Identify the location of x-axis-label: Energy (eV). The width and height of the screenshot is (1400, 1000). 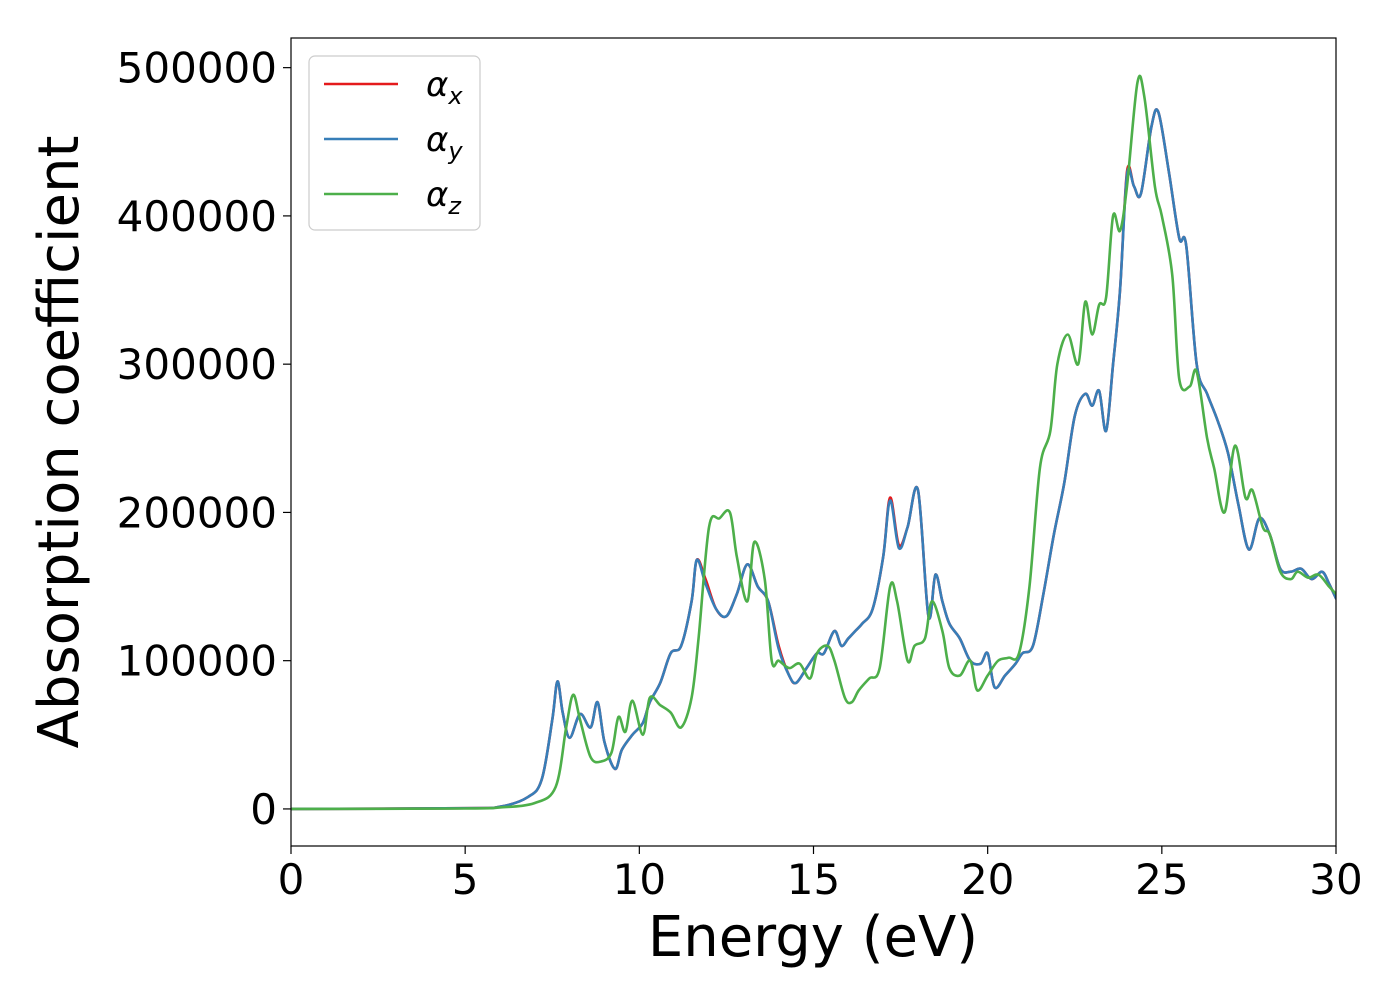
(813, 937).